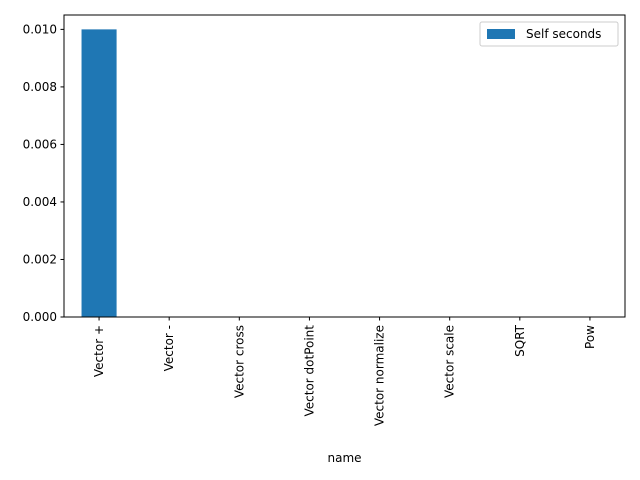 This screenshot has width=640, height=480. I want to click on x-tick-label: Vector -, so click(169, 348).